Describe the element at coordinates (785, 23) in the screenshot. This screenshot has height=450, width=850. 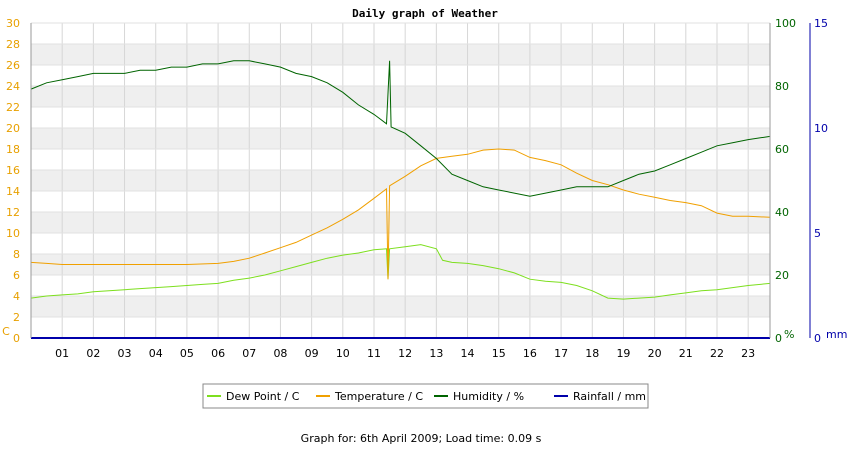
I see `humidity-axis-tick-label: 100` at that location.